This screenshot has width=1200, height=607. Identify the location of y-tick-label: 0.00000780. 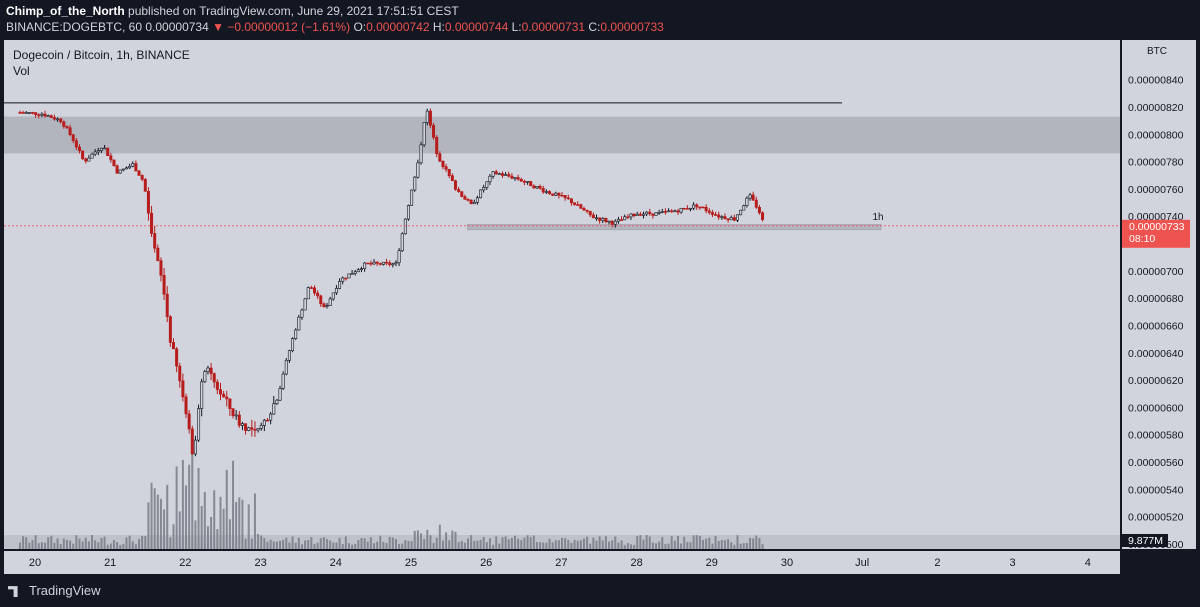
(1156, 163).